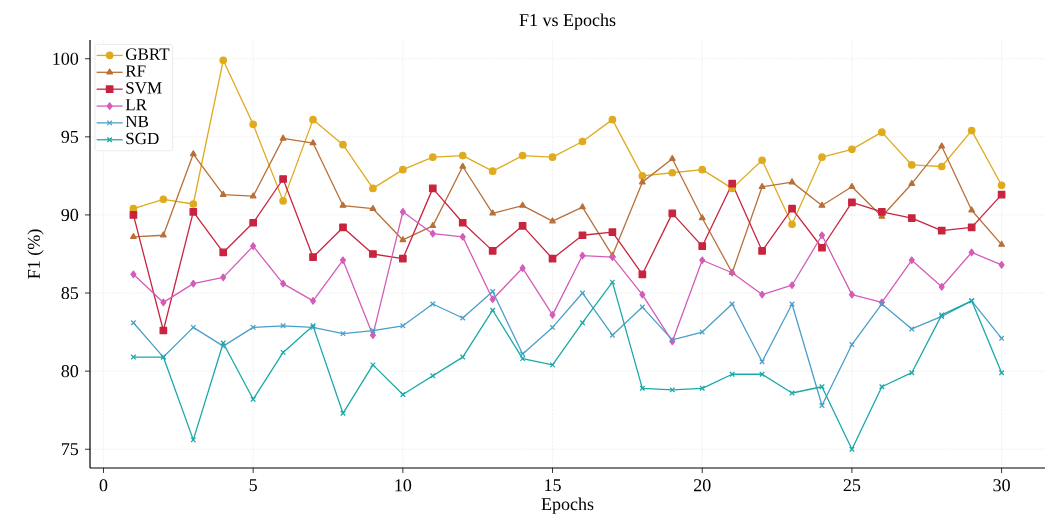  I want to click on y-tick-label: 85, so click(70, 293).